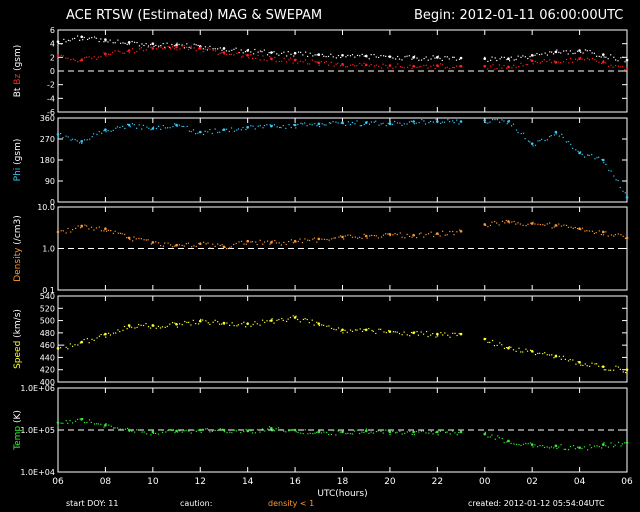 The height and width of the screenshot is (512, 640). Describe the element at coordinates (47, 370) in the screenshot. I see `y-tick-label: 420` at that location.